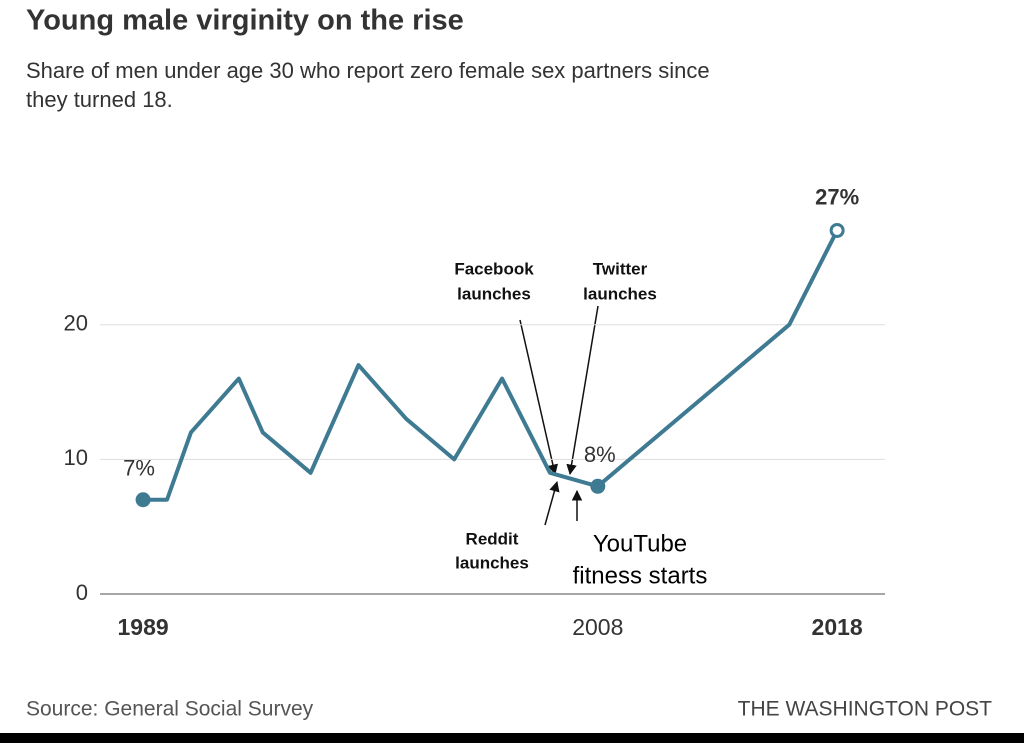 The image size is (1024, 743). What do you see at coordinates (245, 21) in the screenshot?
I see `chart-title: Young male virginity on the rise` at bounding box center [245, 21].